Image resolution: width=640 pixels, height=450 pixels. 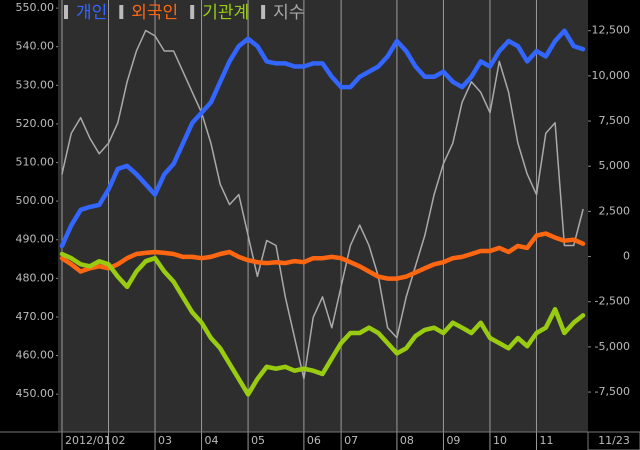 I want to click on y2-tick-label: -2,500, so click(x=612, y=301).